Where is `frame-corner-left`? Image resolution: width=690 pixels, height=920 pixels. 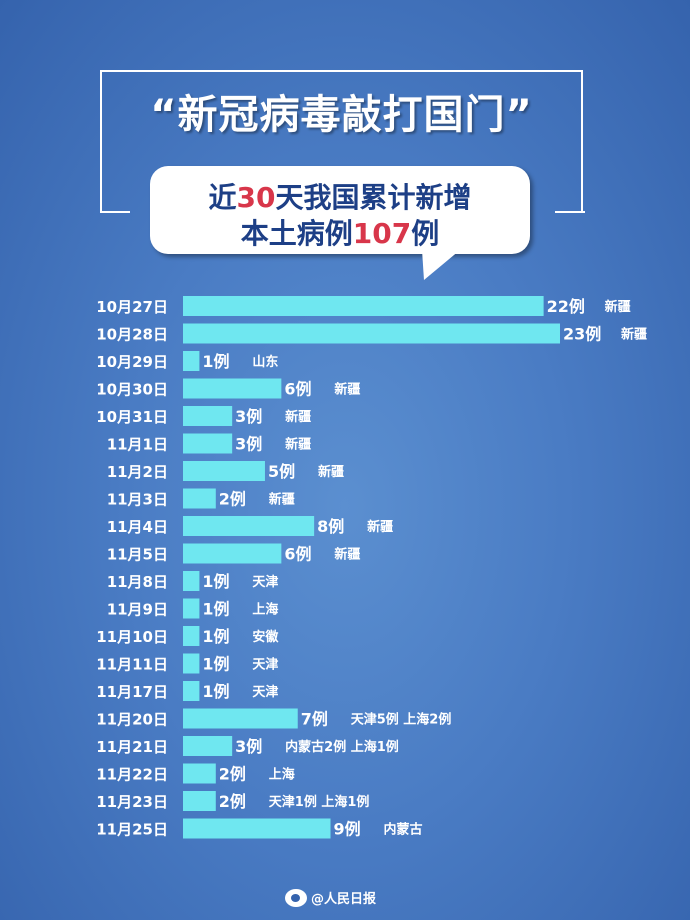
frame-corner-left is located at coordinates (115, 212).